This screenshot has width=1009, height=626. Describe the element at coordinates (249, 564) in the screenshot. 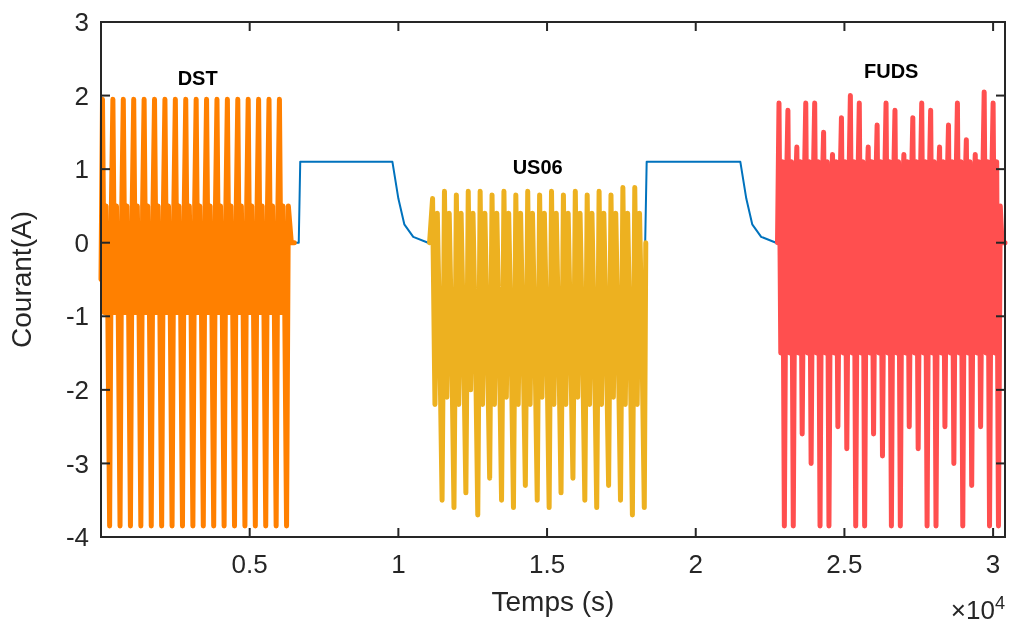

I see `x-tick-label: 0.5` at that location.